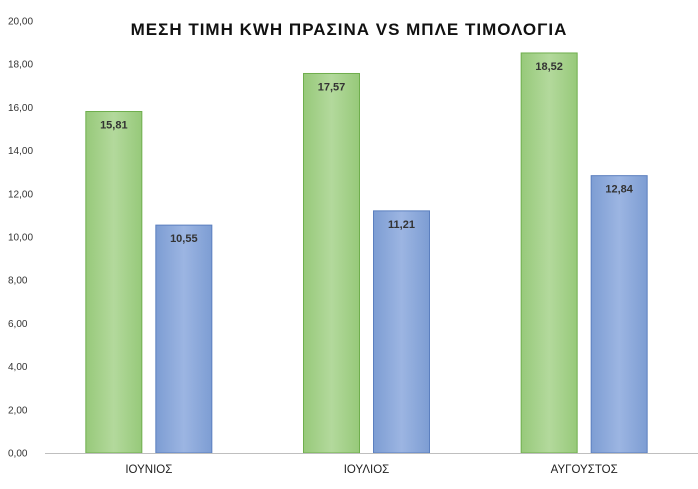 The image size is (698, 489). I want to click on data-label: 10,55, so click(184, 239).